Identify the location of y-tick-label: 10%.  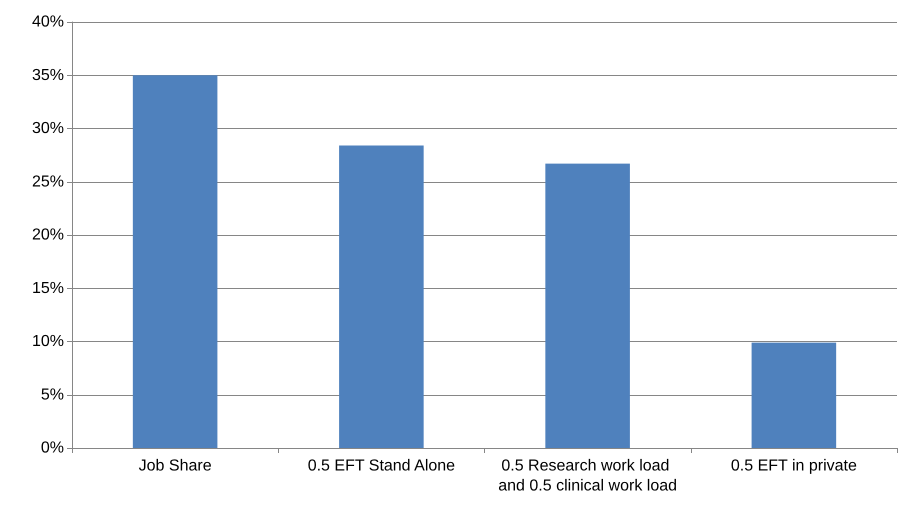
(48, 341).